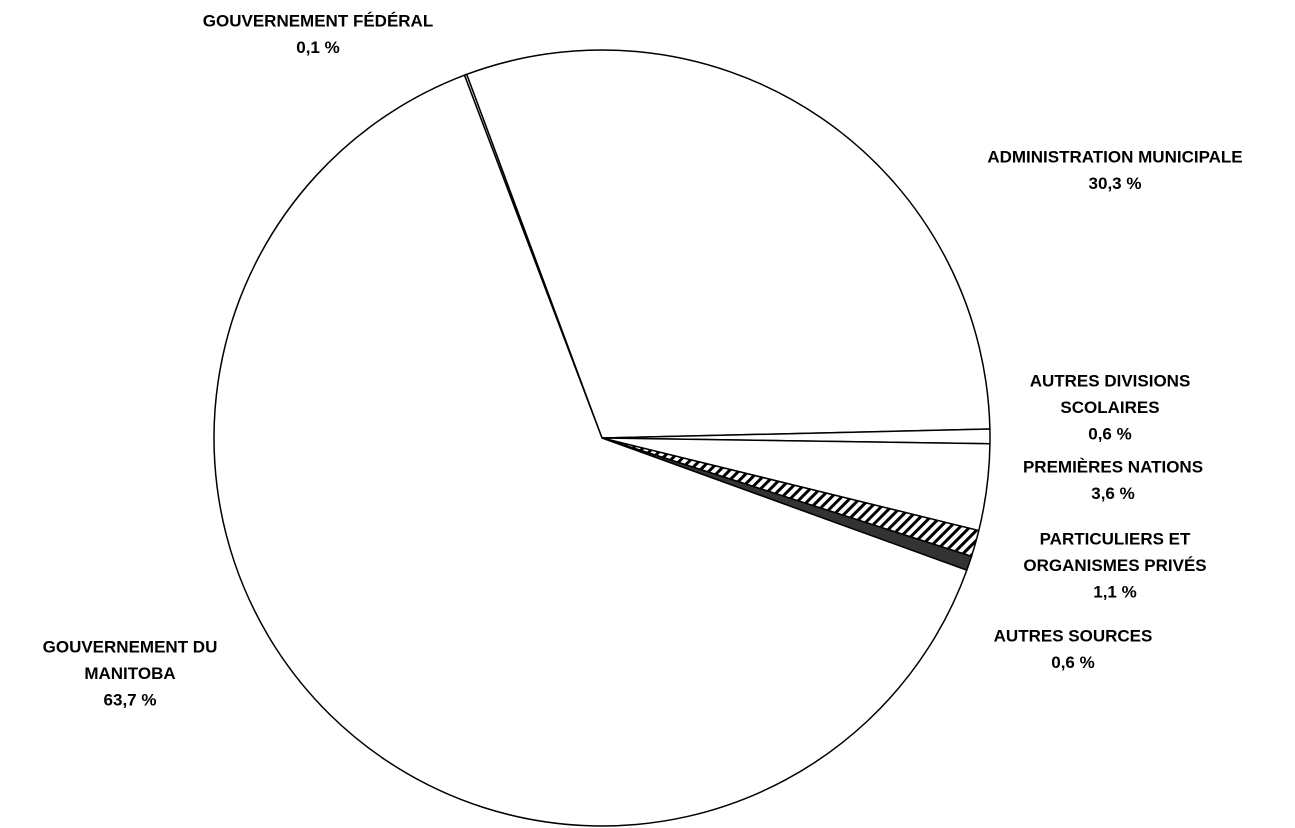 This screenshot has height=828, width=1295. I want to click on value-label: 63,7 %, so click(130, 699).